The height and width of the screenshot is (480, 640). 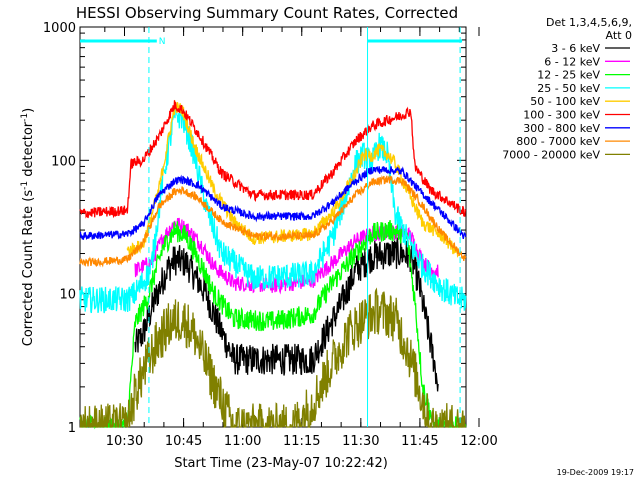 What do you see at coordinates (619, 35) in the screenshot?
I see `legend-header-line-2: Att 0` at bounding box center [619, 35].